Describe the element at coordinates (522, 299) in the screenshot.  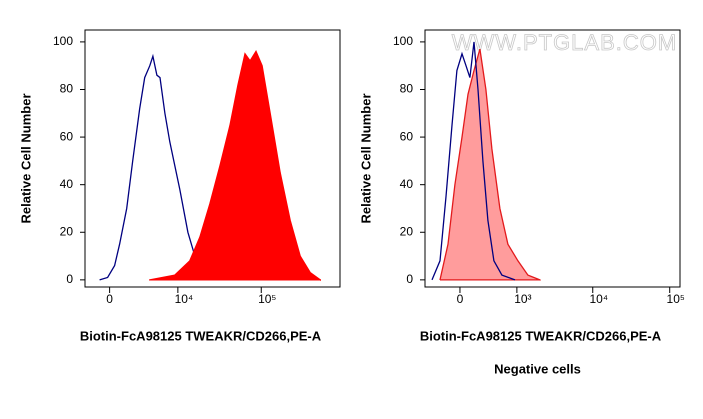
I see `x-tick-label: 10³` at that location.